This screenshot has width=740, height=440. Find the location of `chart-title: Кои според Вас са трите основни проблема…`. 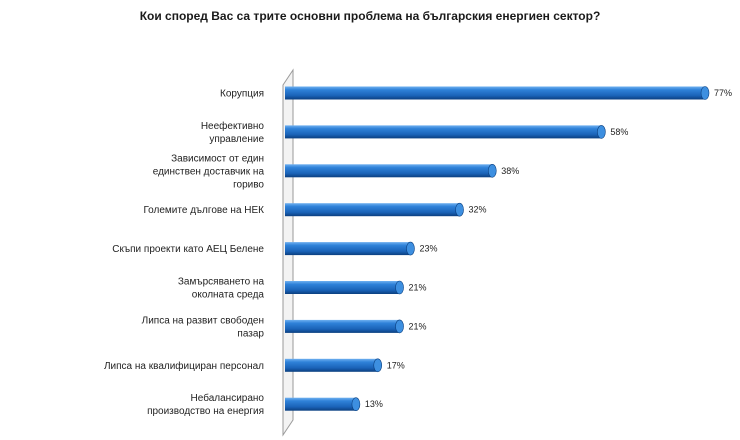

chart-title: Кои според Вас са трите основни проблема… is located at coordinates (370, 16).